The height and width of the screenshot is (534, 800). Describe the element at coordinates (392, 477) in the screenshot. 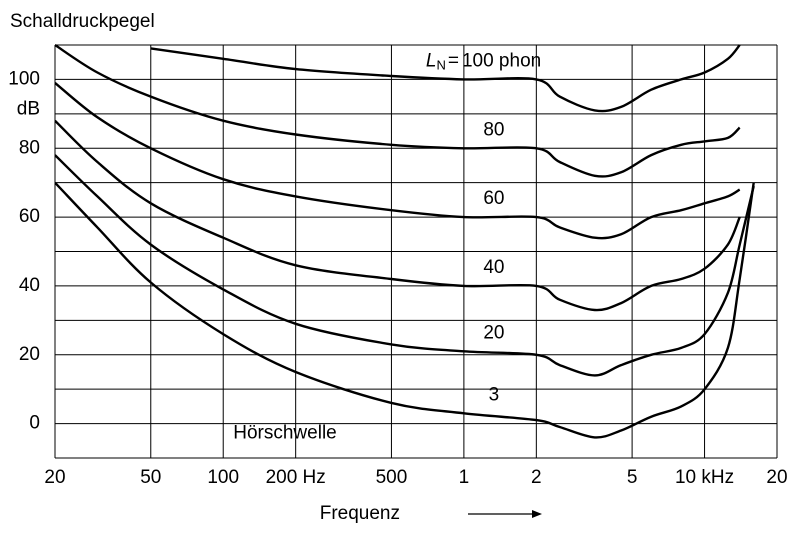

I see `x-tick-label: 500` at that location.